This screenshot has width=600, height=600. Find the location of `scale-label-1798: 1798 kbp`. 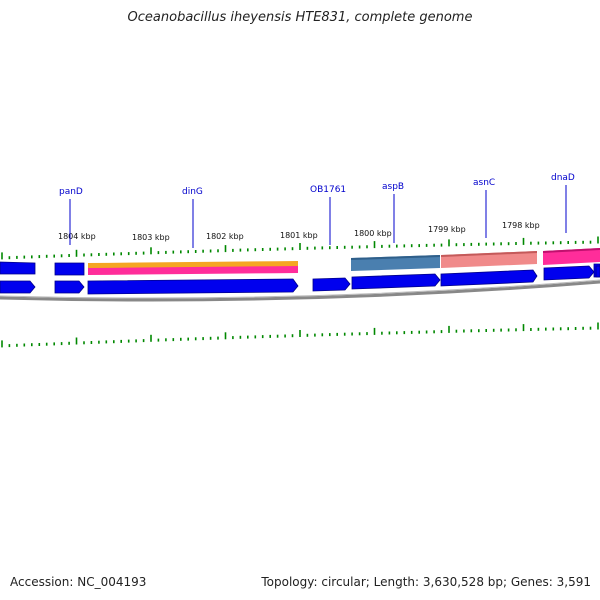

scale-label-1798: 1798 kbp is located at coordinates (521, 225).